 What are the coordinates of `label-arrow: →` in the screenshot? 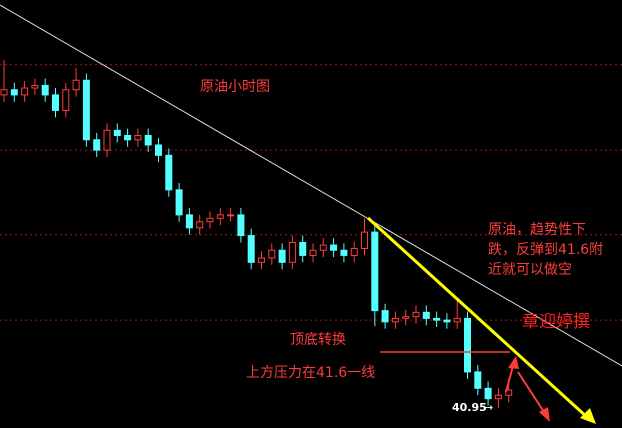 It's located at (488, 407).